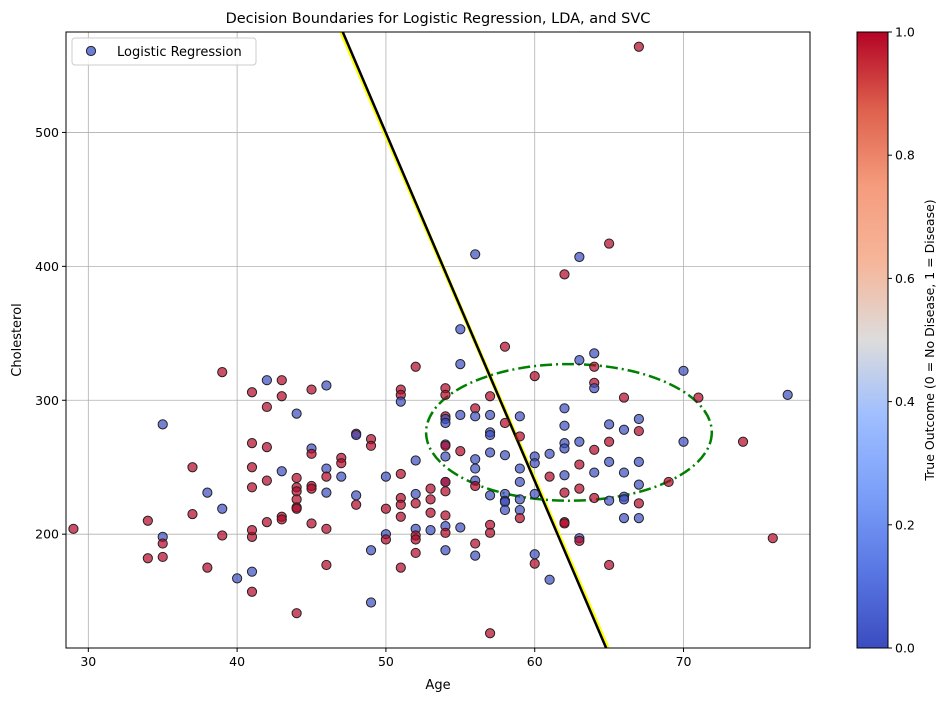 The width and height of the screenshot is (948, 701). Describe the element at coordinates (905, 648) in the screenshot. I see `colorbar-tick-label: 0.0` at that location.